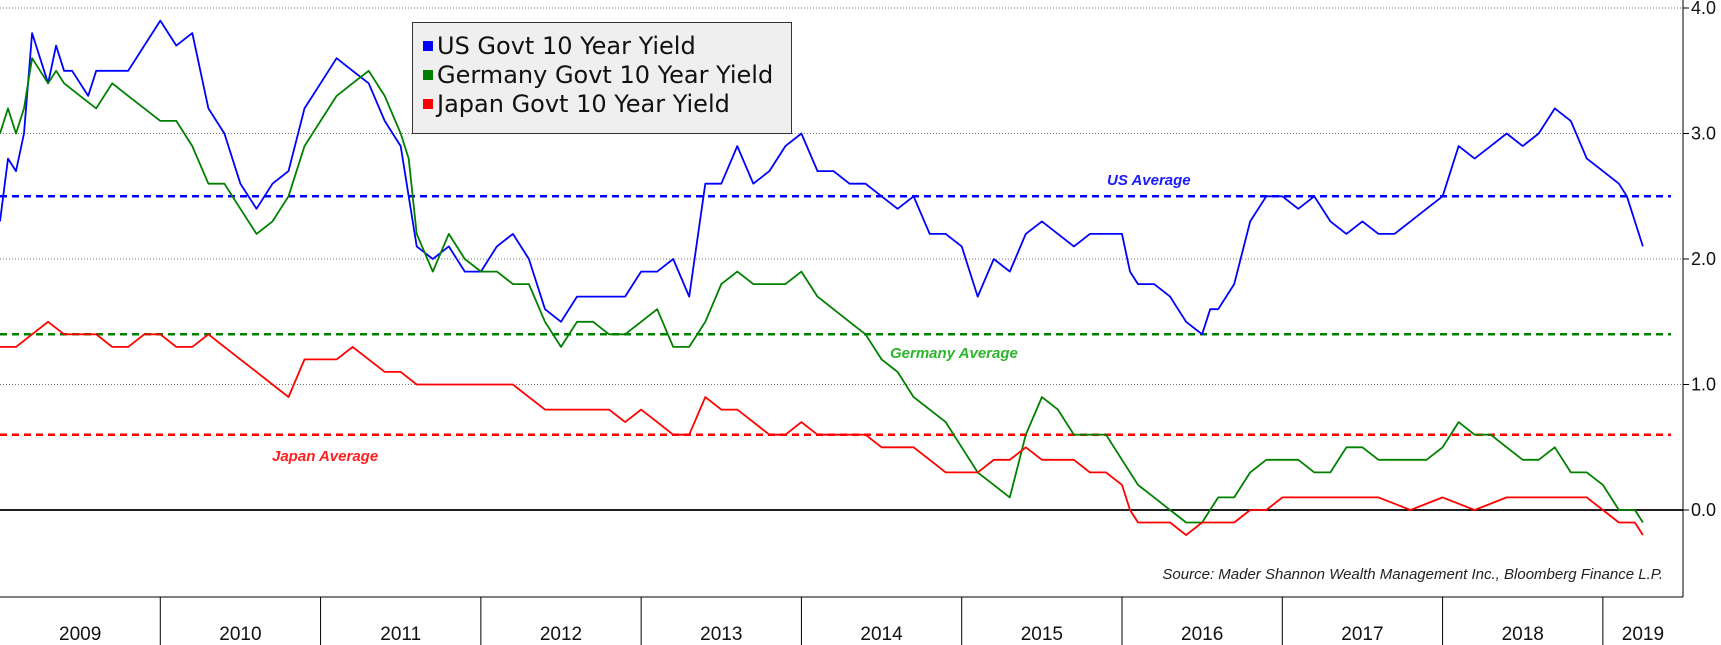 The height and width of the screenshot is (645, 1721). What do you see at coordinates (1703, 510) in the screenshot?
I see `y-tick-label: 0.0` at bounding box center [1703, 510].